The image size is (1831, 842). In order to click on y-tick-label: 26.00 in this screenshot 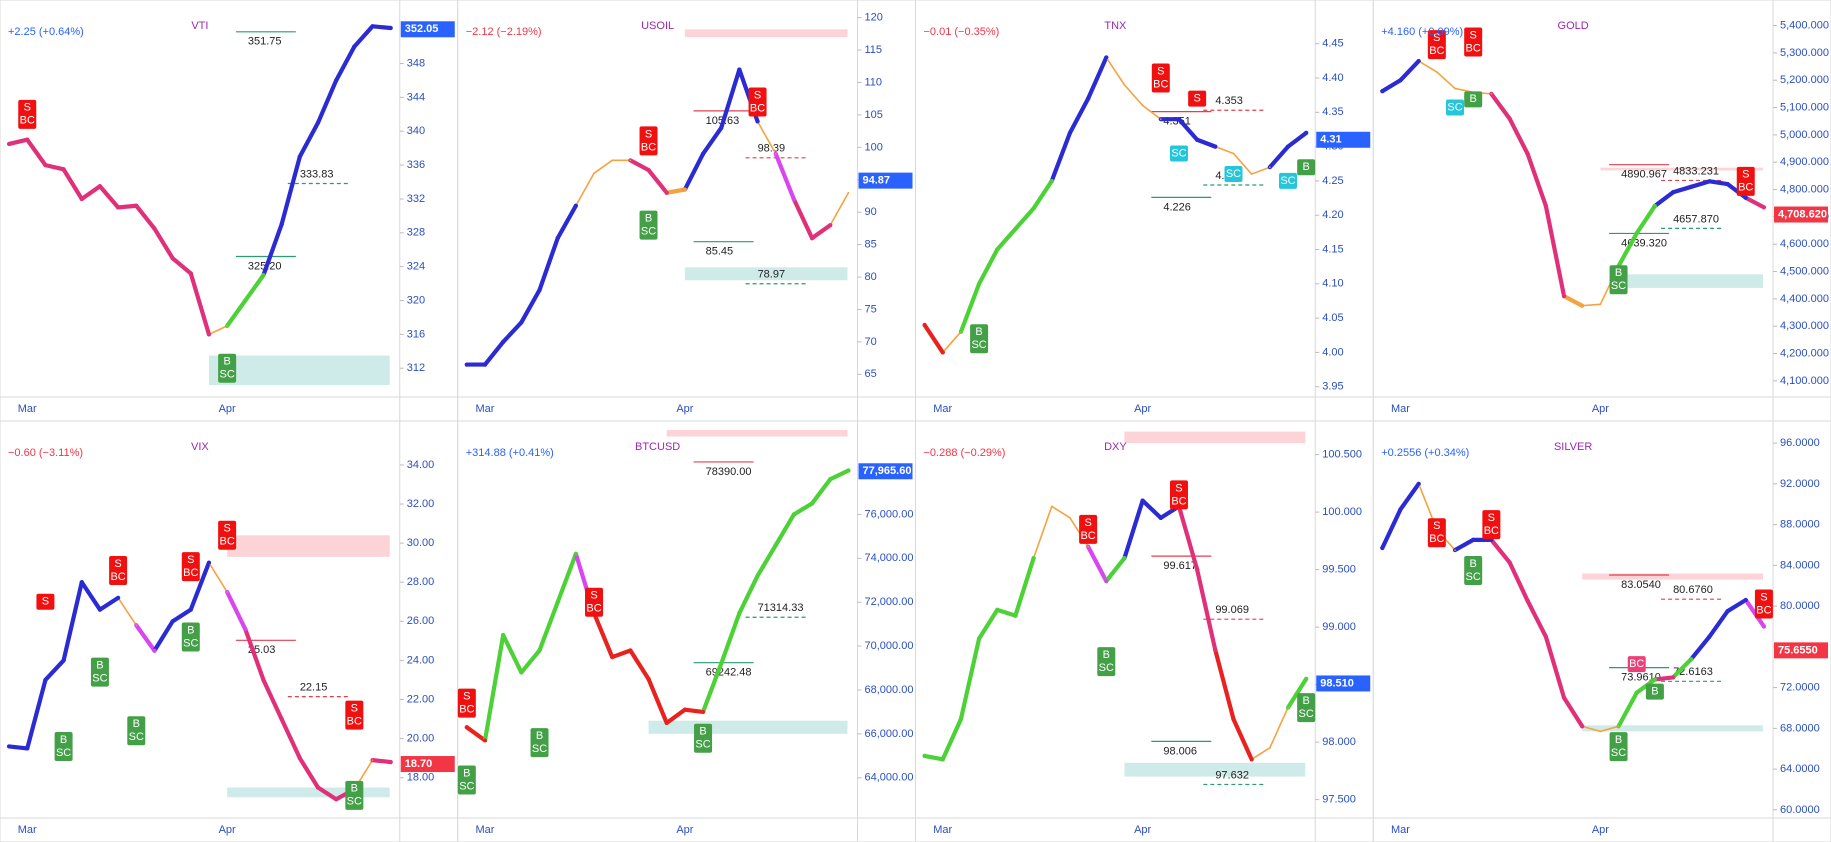, I will do `click(421, 621)`.